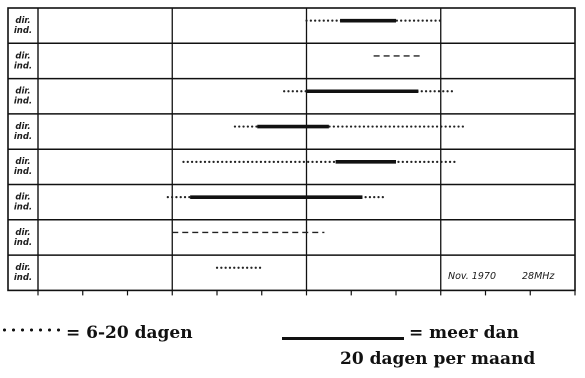 The image size is (585, 378). Describe the element at coordinates (464, 333) in the screenshot. I see `legend-solid-label-1: = meer dan` at that location.